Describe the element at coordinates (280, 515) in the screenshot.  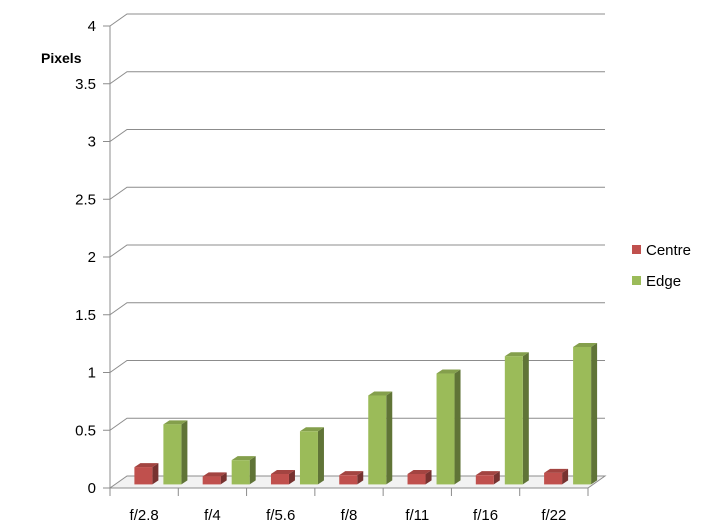
I see `x-tick-label: f/5.6` at that location.